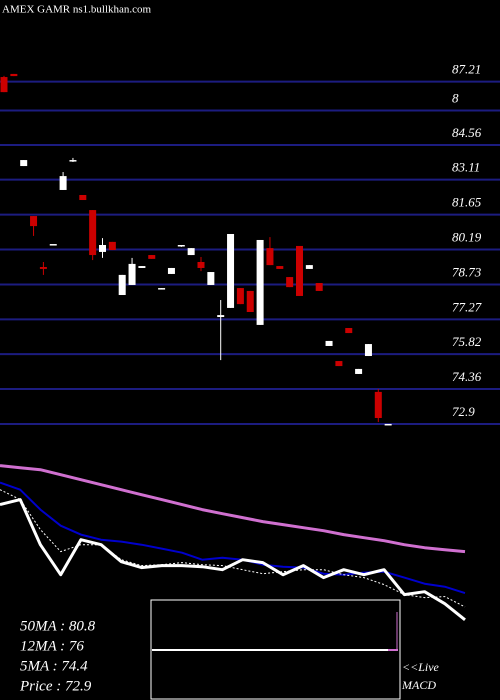 The height and width of the screenshot is (700, 500). What do you see at coordinates (77, 10) in the screenshot?
I see `chart-title: AMEX GAMR ns1.bullkhan.com` at bounding box center [77, 10].